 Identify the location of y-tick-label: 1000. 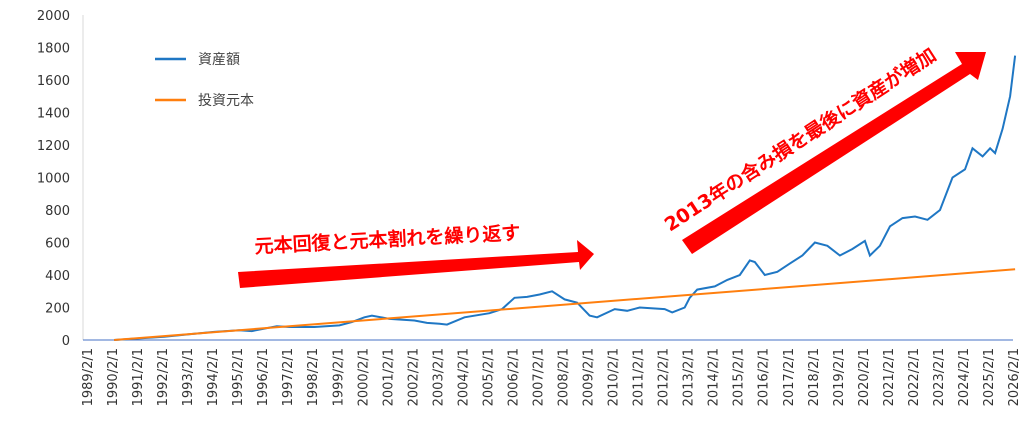
(53, 179).